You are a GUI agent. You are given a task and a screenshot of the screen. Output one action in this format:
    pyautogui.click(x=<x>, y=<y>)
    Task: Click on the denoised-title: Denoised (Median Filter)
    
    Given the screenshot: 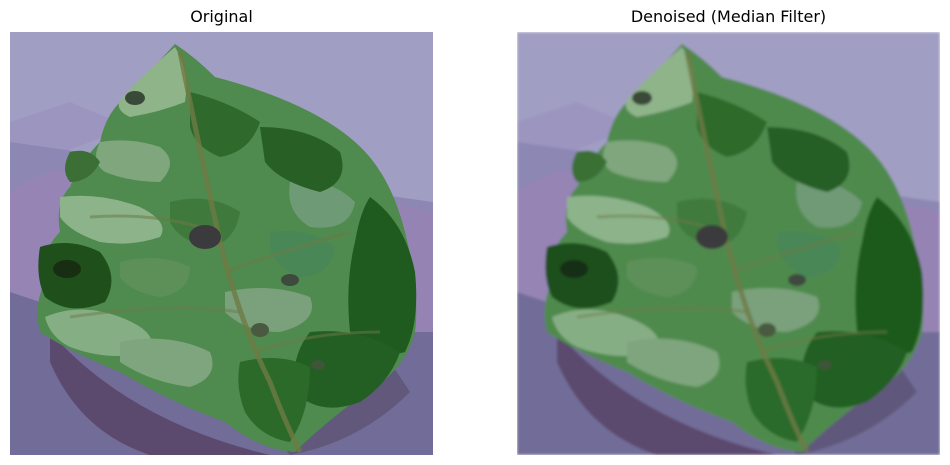 What is the action you would take?
    pyautogui.click(x=728, y=16)
    